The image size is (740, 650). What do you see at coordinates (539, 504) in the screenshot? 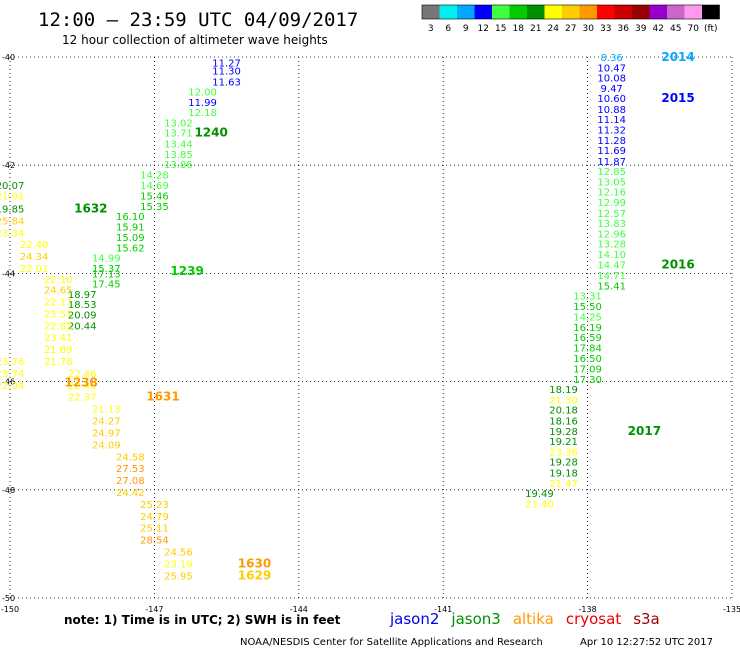
I see `swh-value: 21.40` at bounding box center [539, 504].